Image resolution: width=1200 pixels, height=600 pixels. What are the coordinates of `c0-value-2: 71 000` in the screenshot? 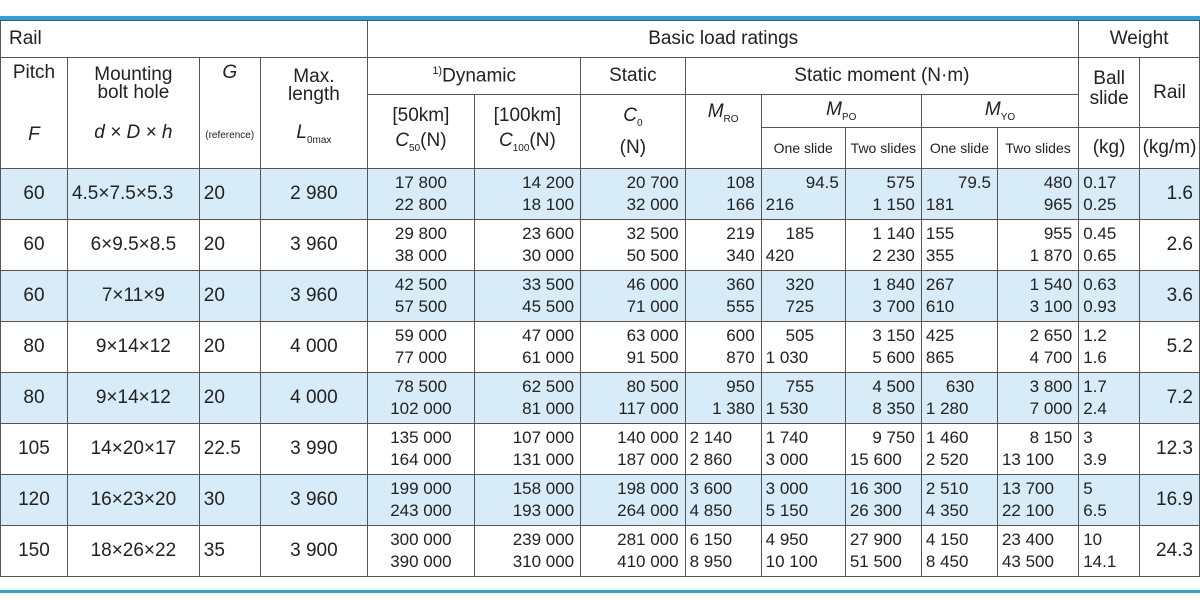 It's located at (652, 306).